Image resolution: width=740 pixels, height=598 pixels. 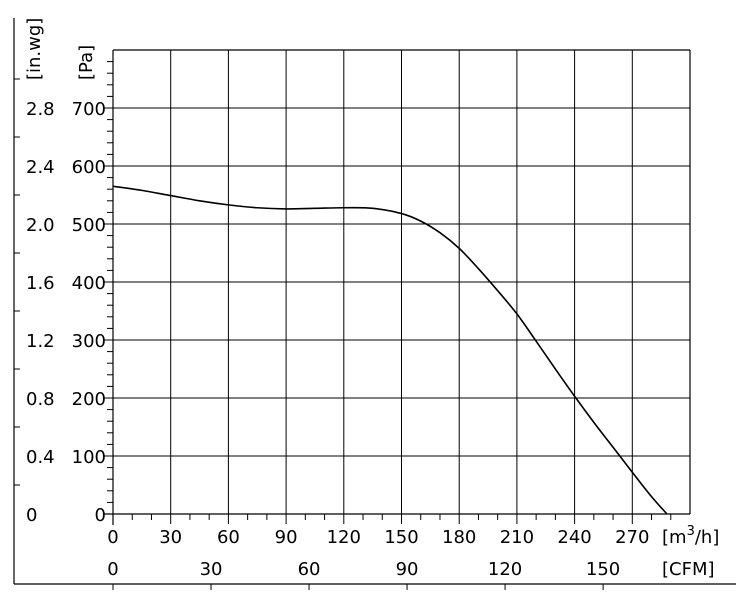 What do you see at coordinates (211, 569) in the screenshot?
I see `x-tick-label-cfm: 30` at bounding box center [211, 569].